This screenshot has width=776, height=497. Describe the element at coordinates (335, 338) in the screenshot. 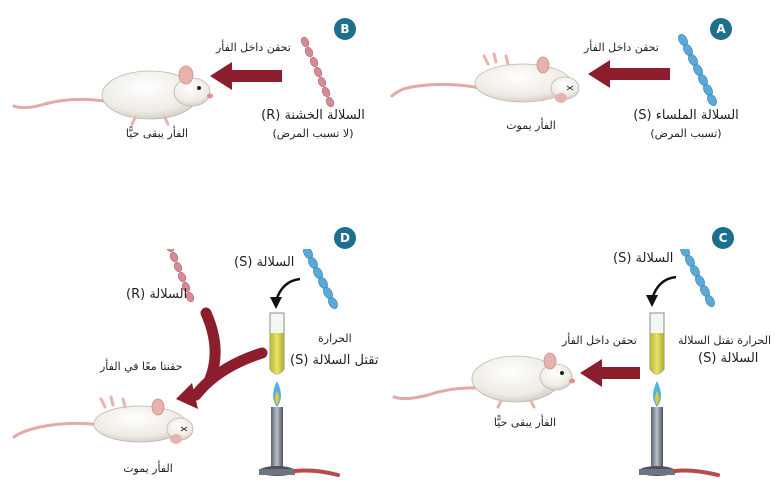

I see `panel-d-heat-label: الحرارة` at that location.